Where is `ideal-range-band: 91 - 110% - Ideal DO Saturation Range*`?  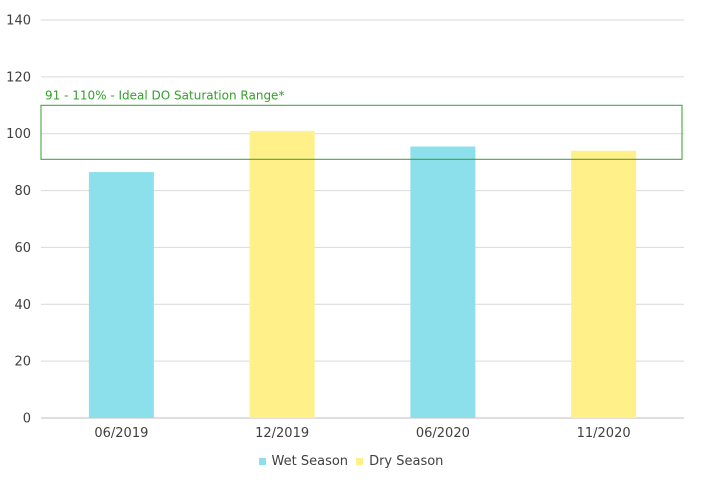 ideal-range-band: 91 - 110% - Ideal DO Saturation Range* is located at coordinates (361, 124).